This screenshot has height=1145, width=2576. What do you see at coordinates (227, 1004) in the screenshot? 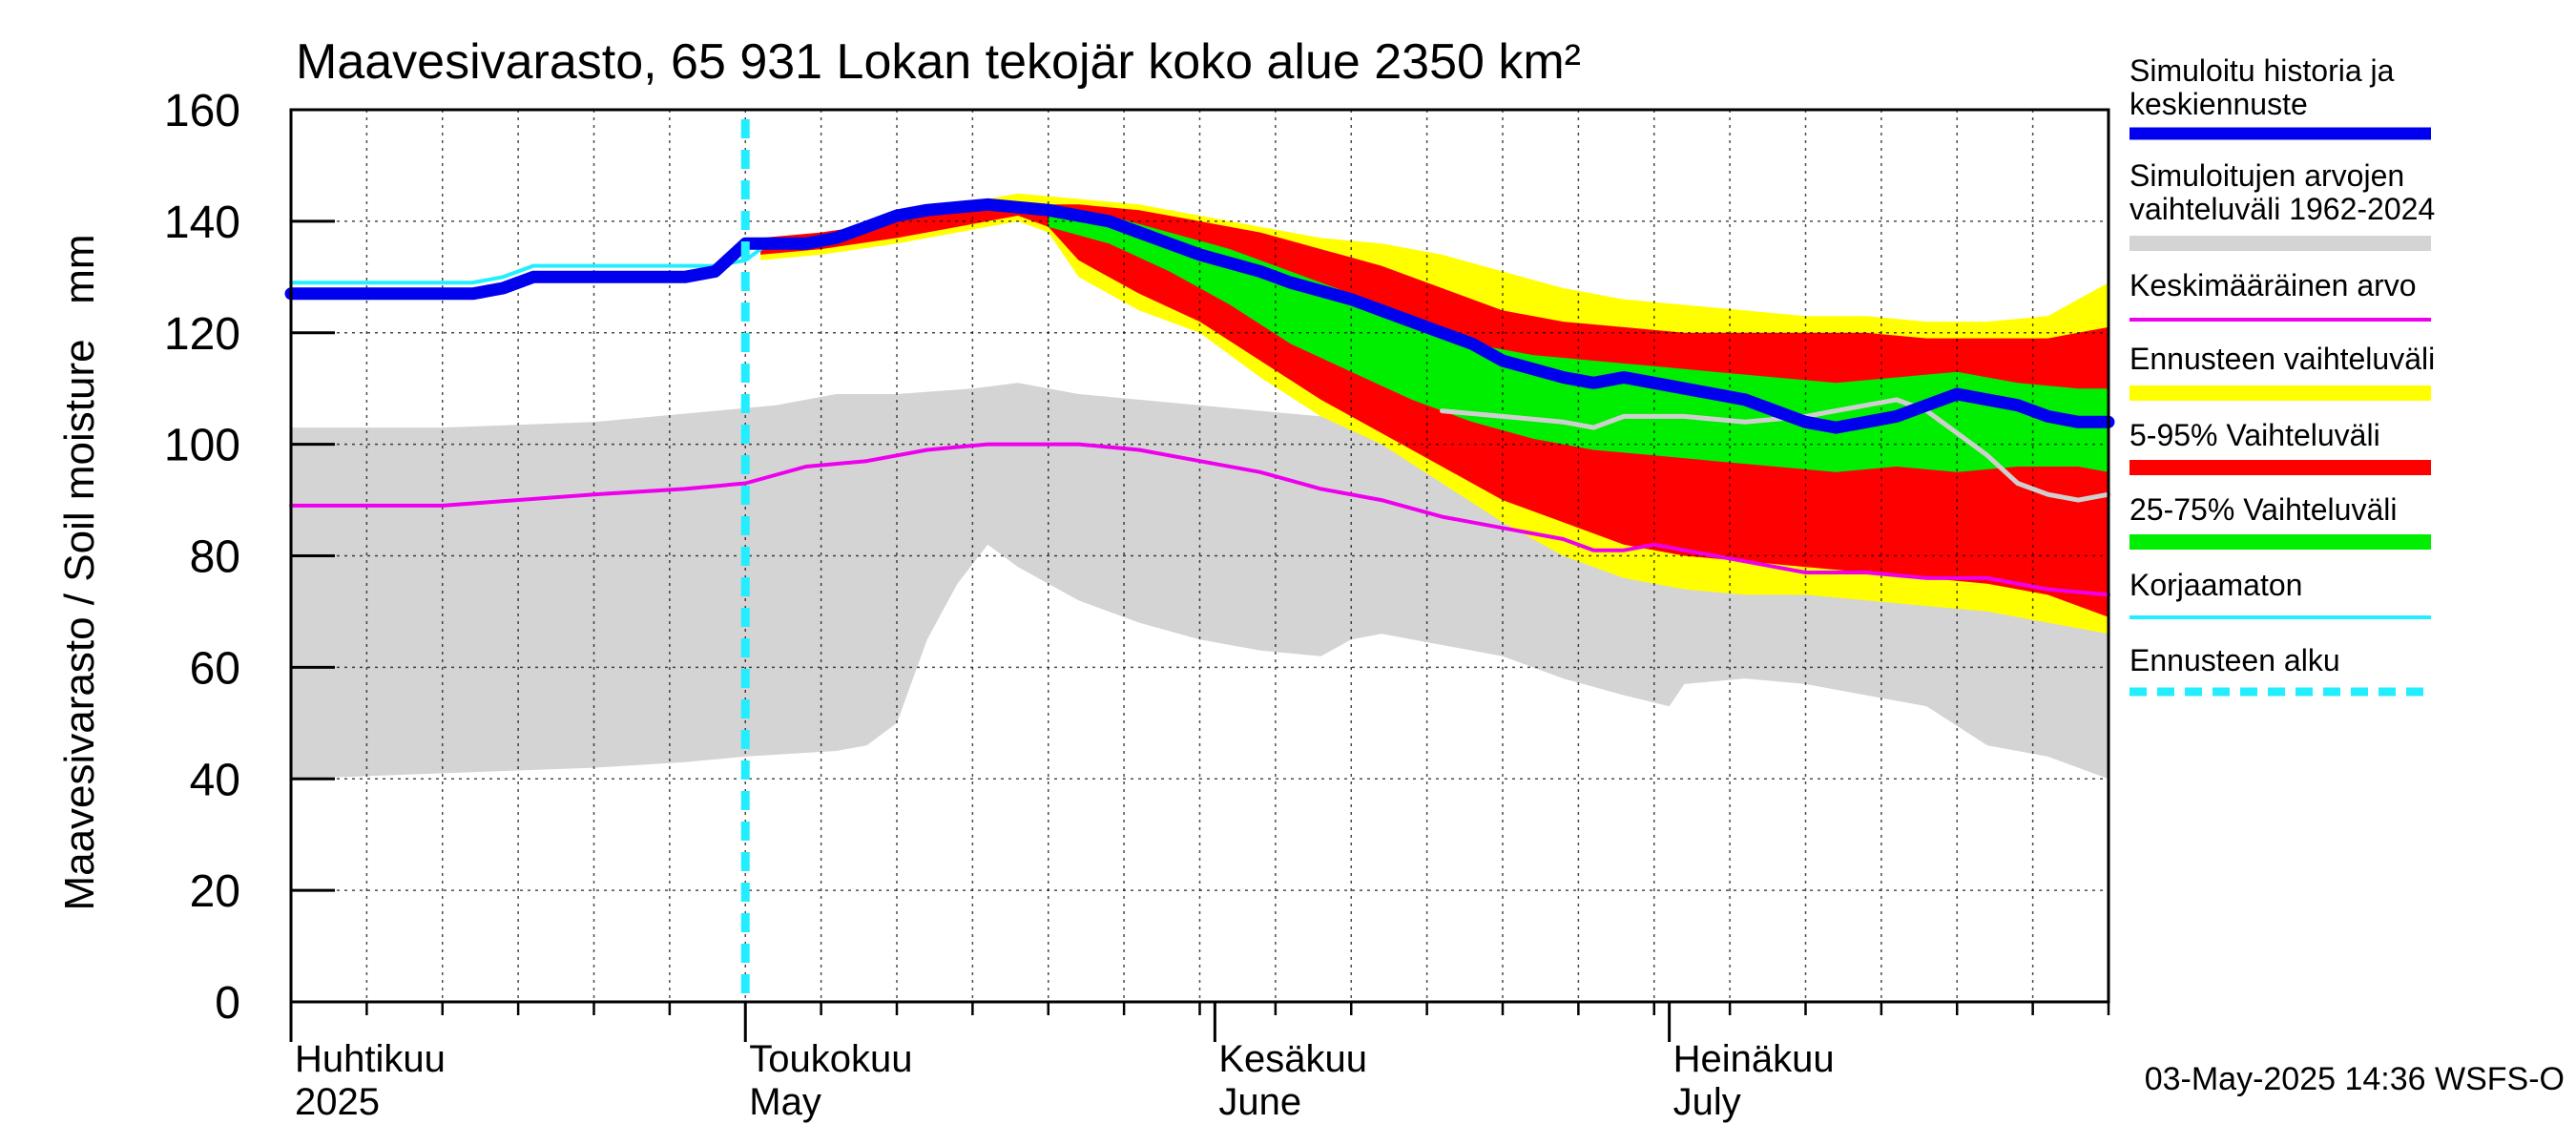
I see `y-tick-label: 0` at bounding box center [227, 1004].